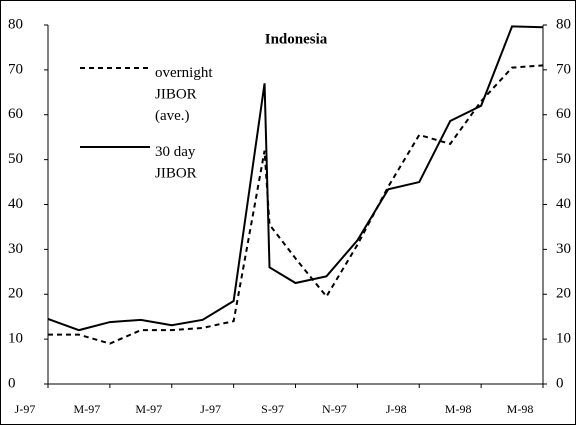 This screenshot has width=576, height=425. I want to click on legend-label: overnight JIBOR (ave.), so click(184, 94).